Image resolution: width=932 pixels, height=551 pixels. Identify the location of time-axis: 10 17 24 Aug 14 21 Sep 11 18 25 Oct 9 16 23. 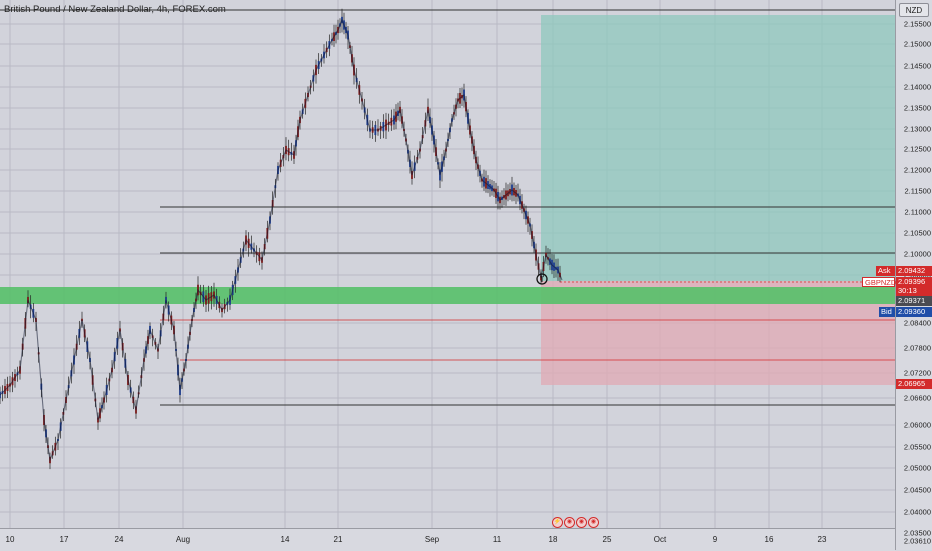
(447, 539).